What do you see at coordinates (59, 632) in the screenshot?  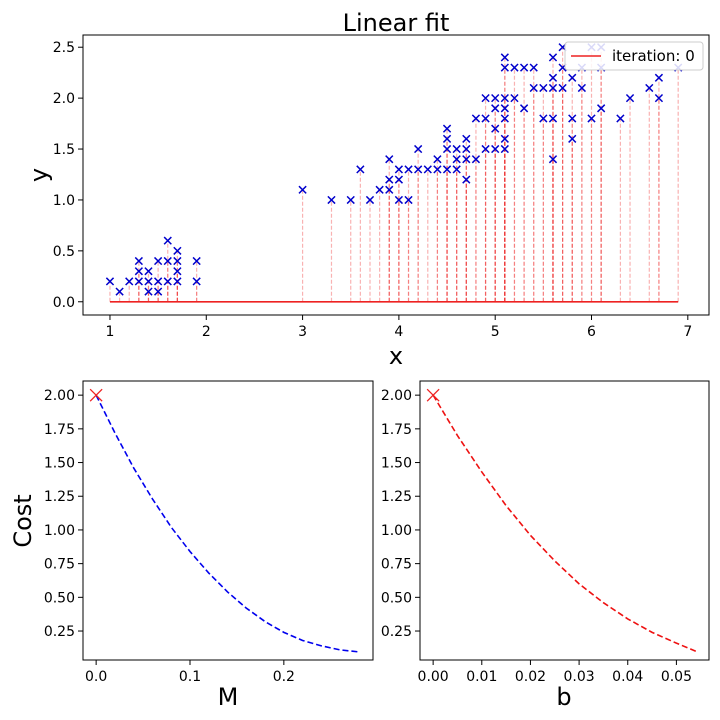 I see `cost-vs-m-y-tick-label: 0.25` at bounding box center [59, 632].